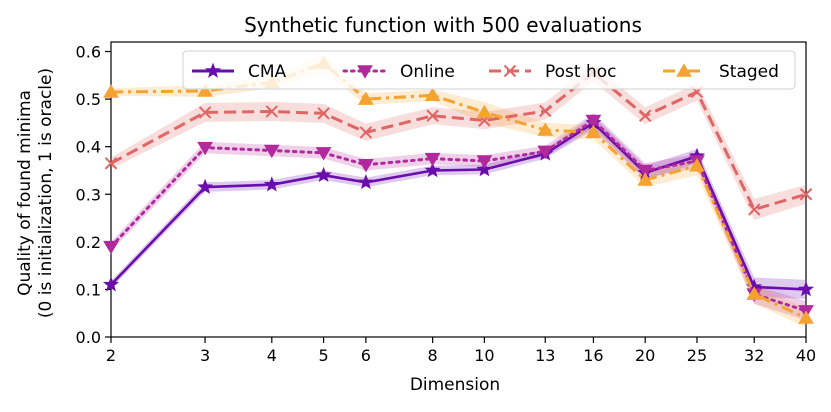  I want to click on y-tick-label: 0.5, so click(88, 99).